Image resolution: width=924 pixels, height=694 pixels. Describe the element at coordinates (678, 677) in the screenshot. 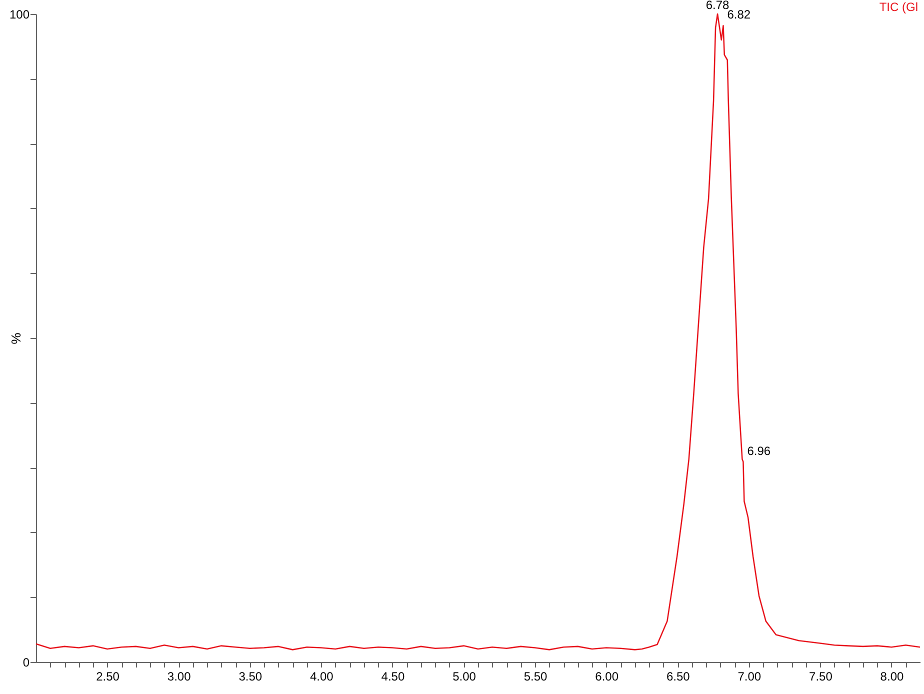

I see `x-tick-label: 6.50` at that location.